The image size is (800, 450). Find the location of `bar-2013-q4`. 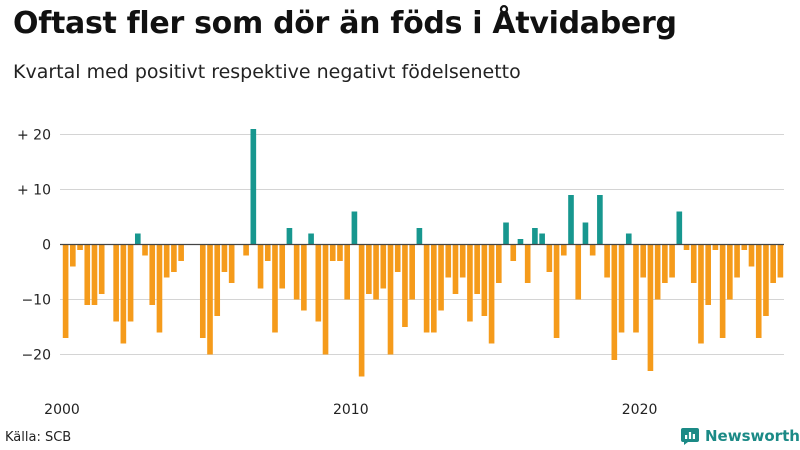

bar-2013-q4 is located at coordinates (462, 261).